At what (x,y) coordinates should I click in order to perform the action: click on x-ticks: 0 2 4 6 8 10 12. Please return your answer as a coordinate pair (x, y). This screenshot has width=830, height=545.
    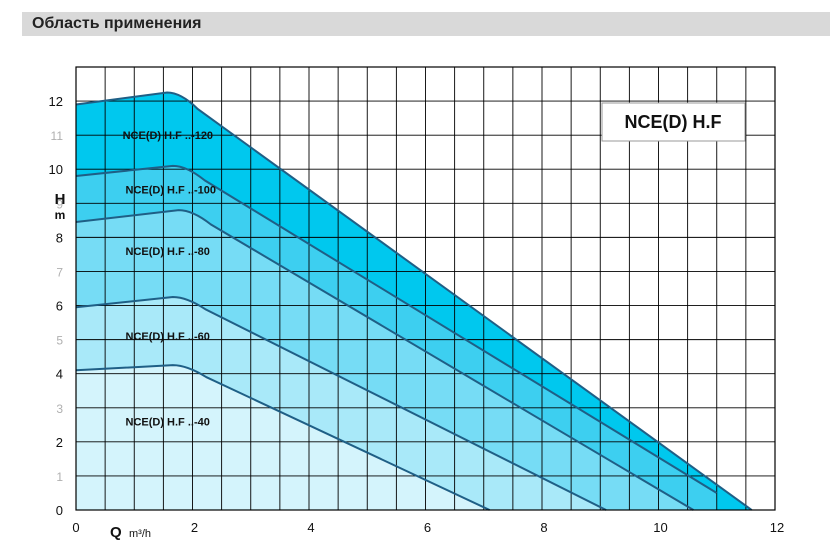
    Looking at the image, I should click on (428, 527).